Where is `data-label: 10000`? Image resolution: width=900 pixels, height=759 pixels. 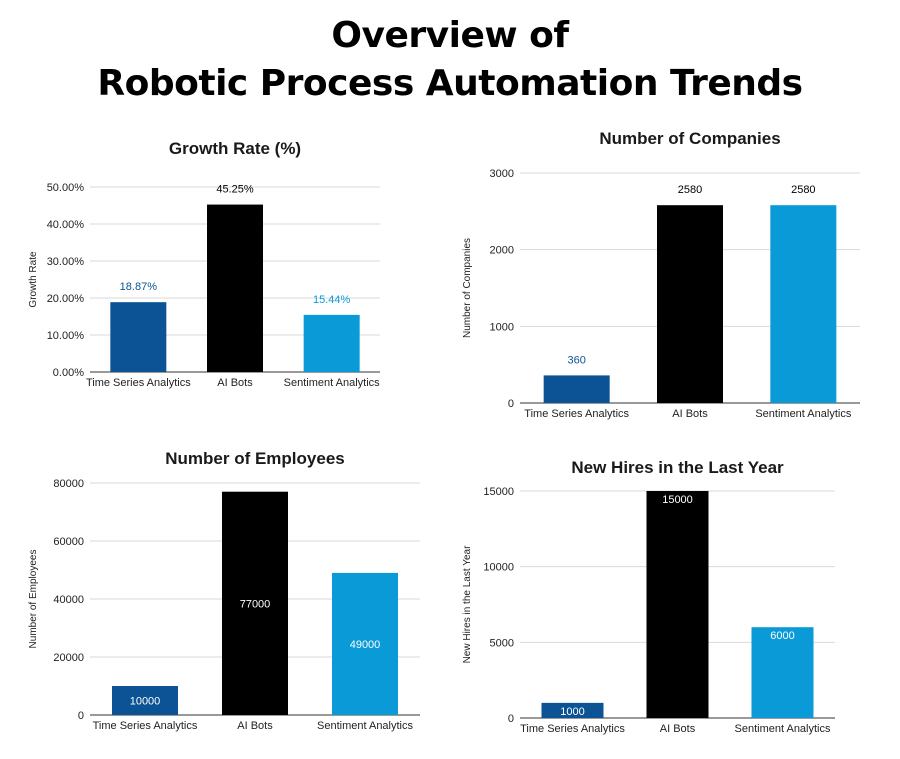 data-label: 10000 is located at coordinates (145, 702).